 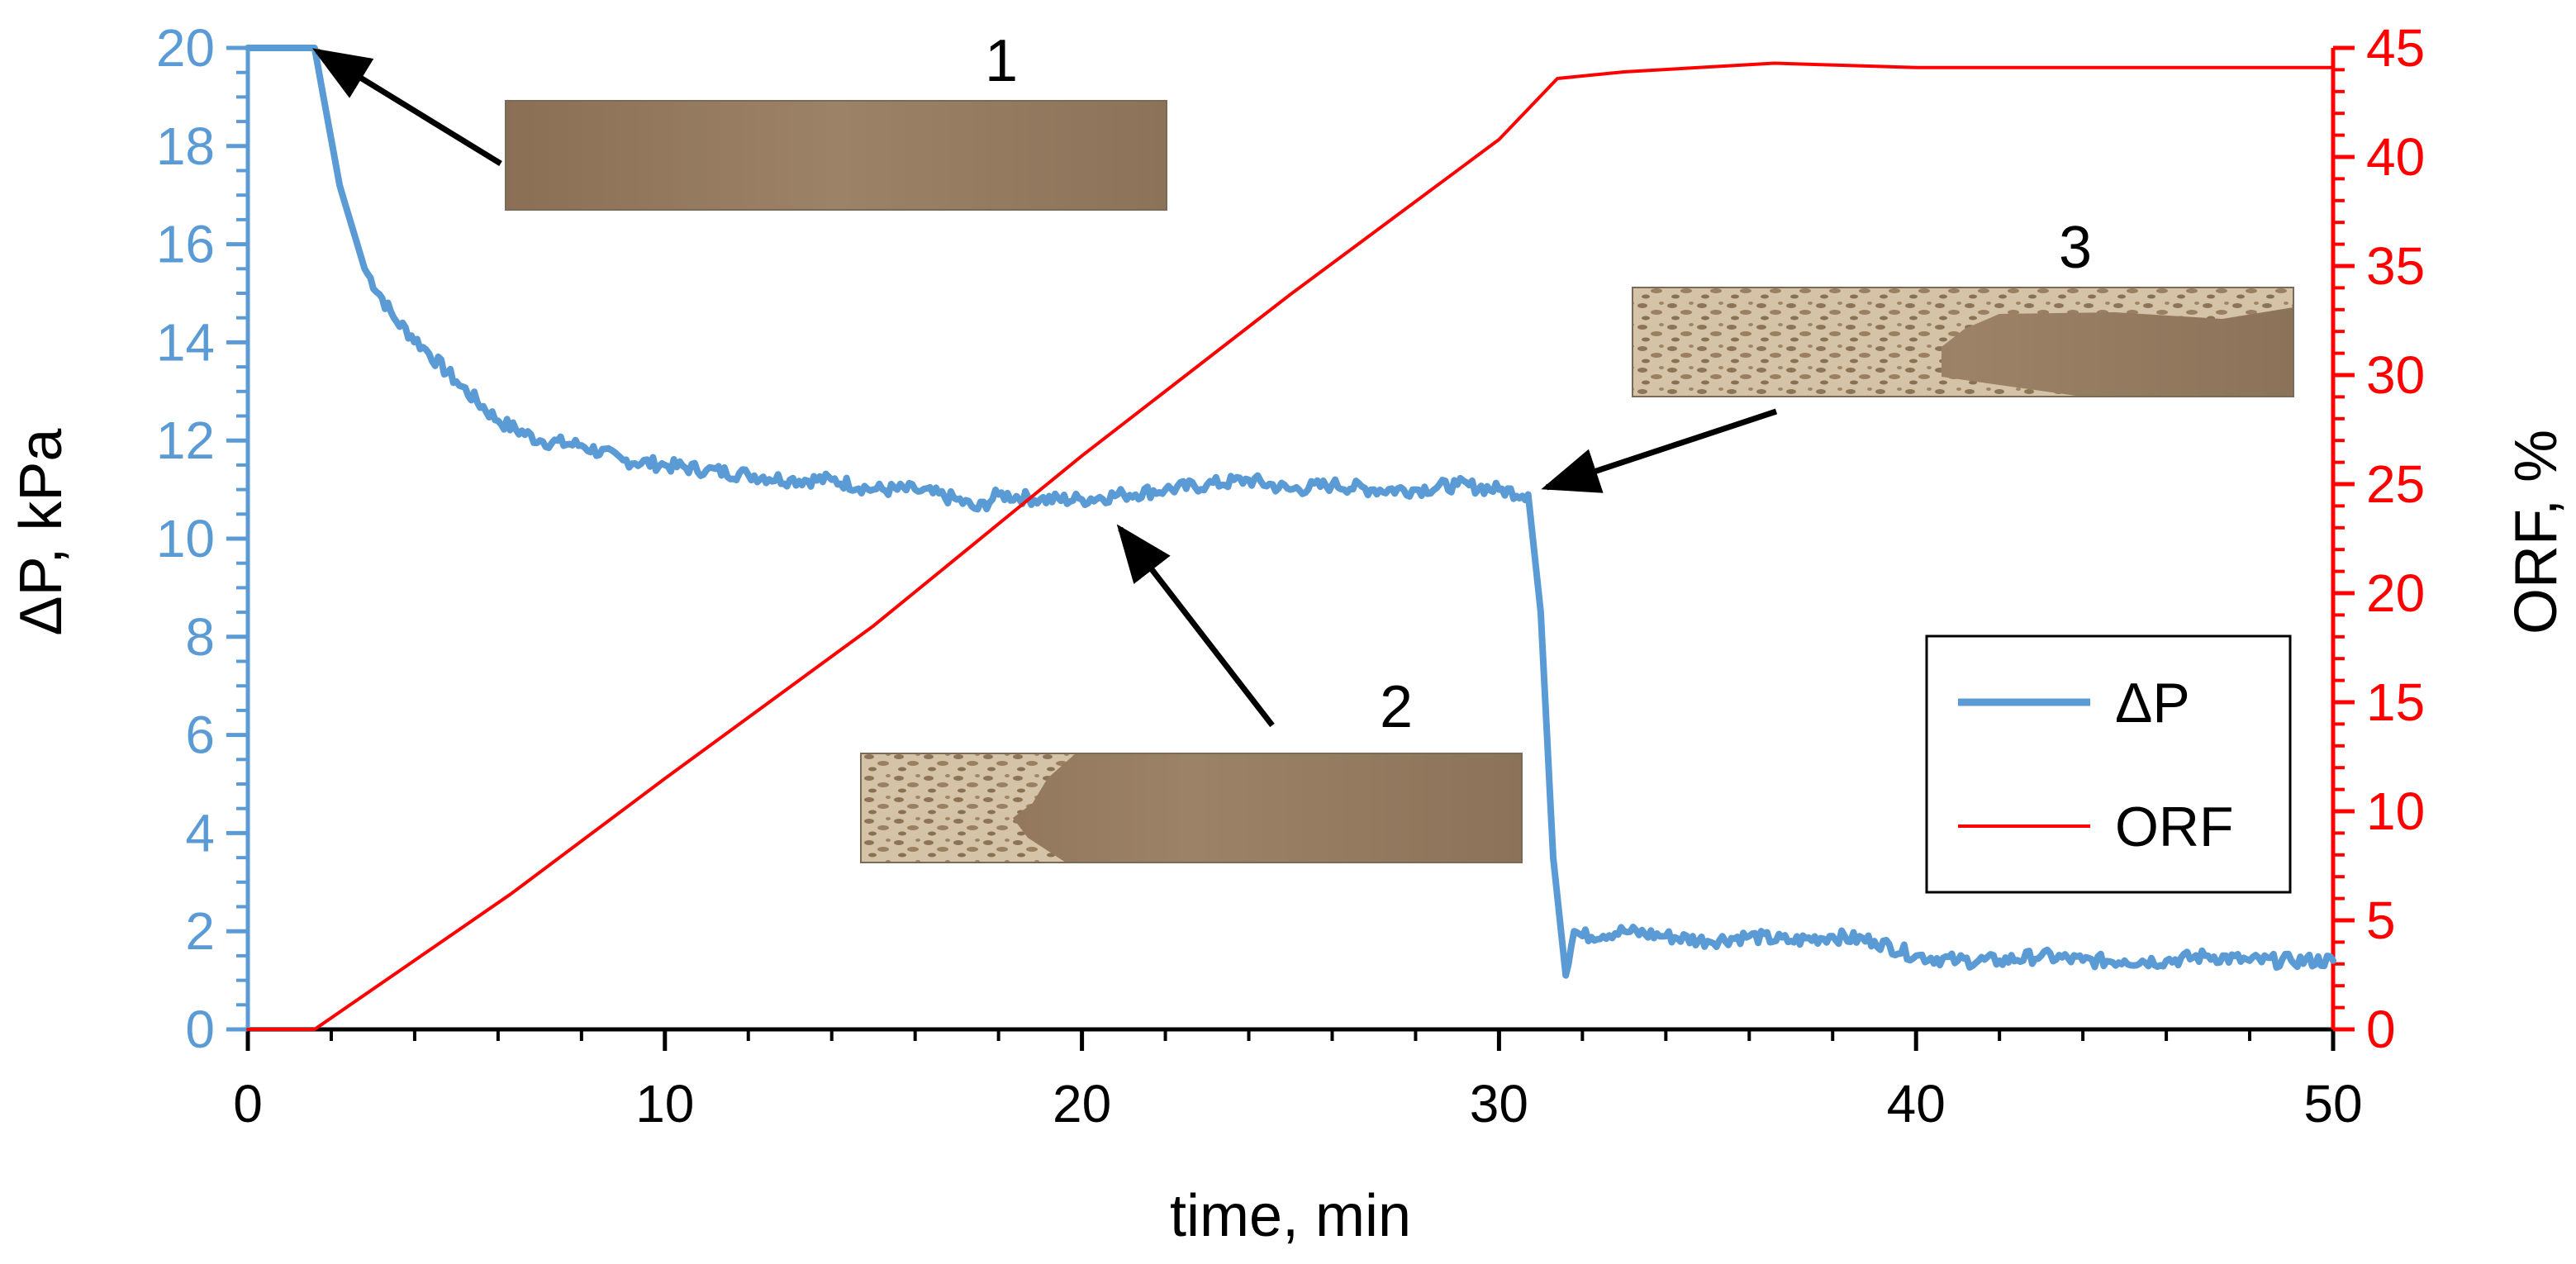 What do you see at coordinates (200, 637) in the screenshot?
I see `y-left-tick-label: 8` at bounding box center [200, 637].